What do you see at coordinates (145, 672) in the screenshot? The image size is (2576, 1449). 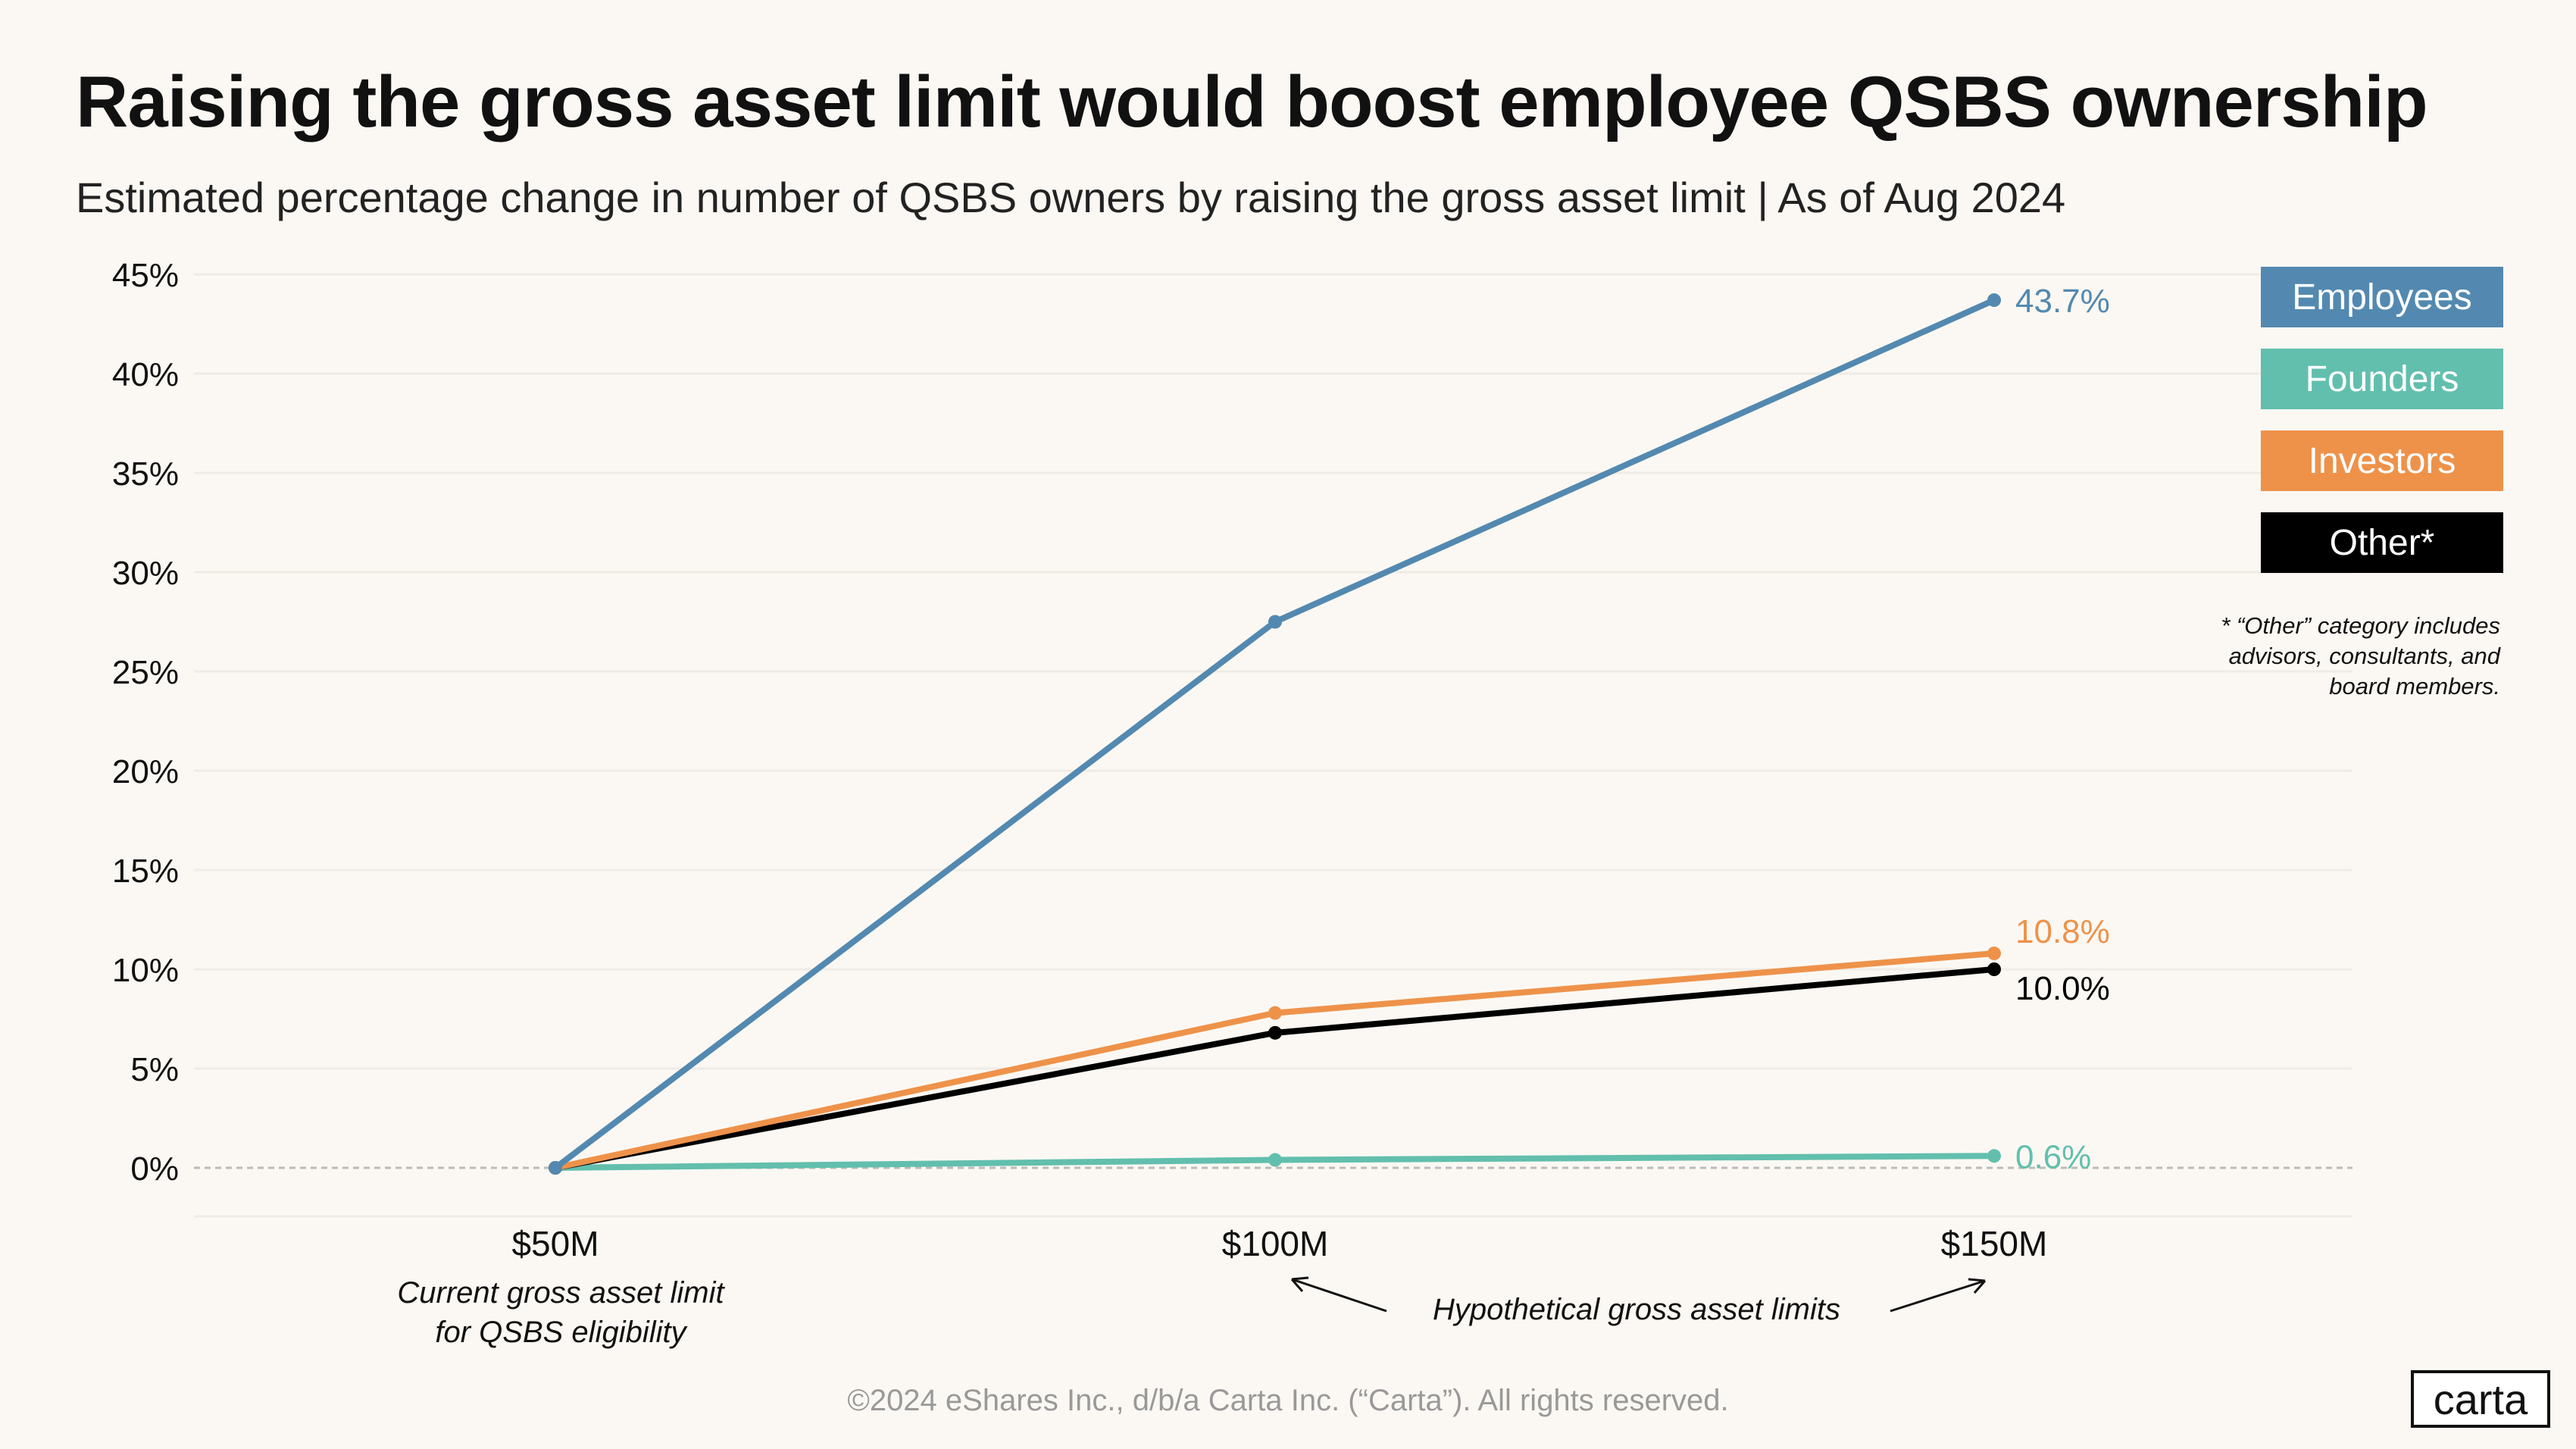 I see `y-tick-label: 25%` at bounding box center [145, 672].